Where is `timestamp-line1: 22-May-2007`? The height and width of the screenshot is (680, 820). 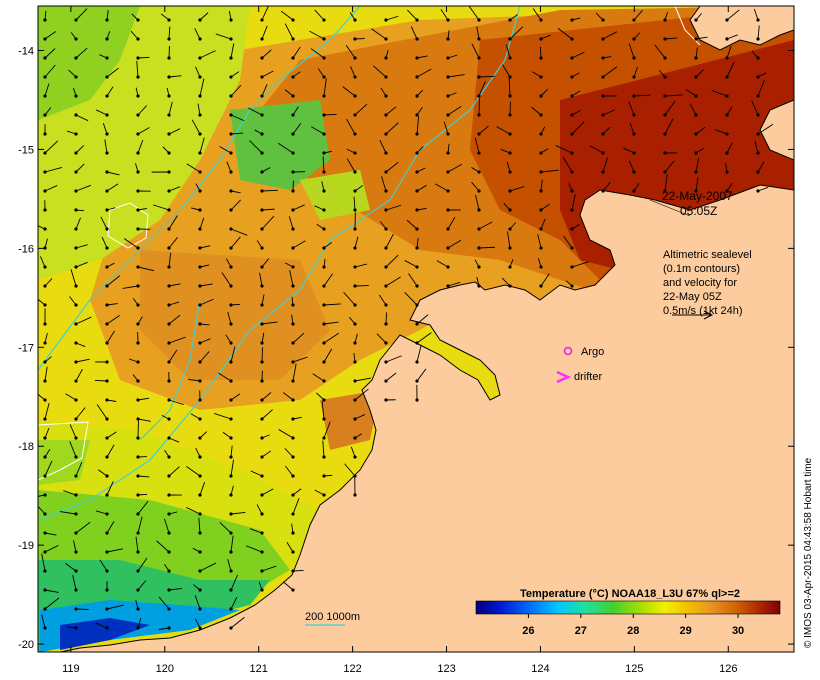
timestamp-line1: 22-May-2007 is located at coordinates (697, 196).